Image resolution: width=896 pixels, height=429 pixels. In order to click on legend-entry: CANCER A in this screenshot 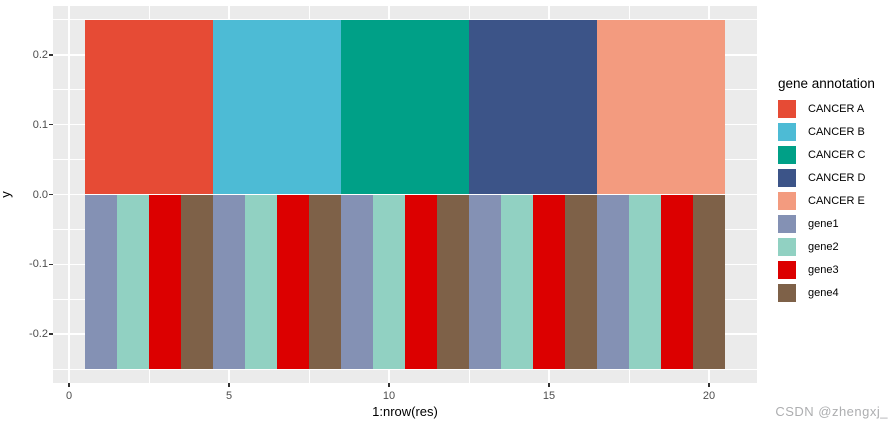, I will do `click(826, 109)`.